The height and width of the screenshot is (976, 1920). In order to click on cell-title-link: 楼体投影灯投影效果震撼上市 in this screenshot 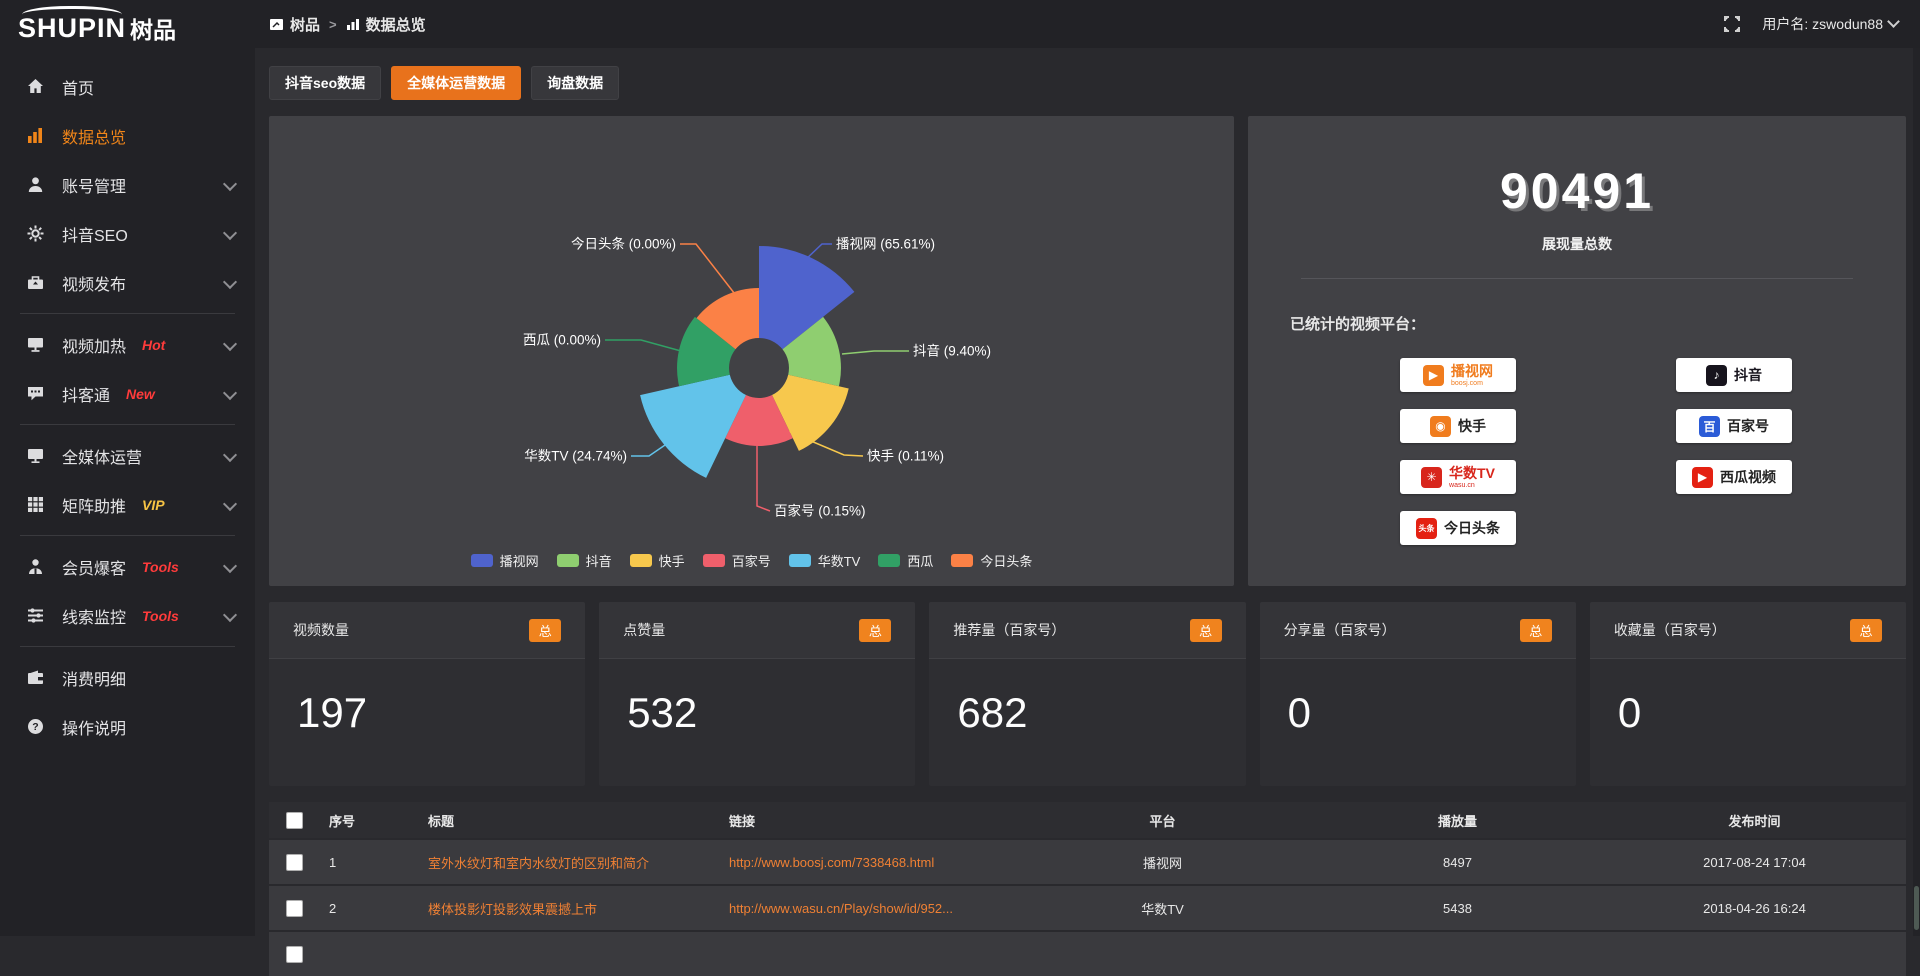, I will do `click(512, 908)`.